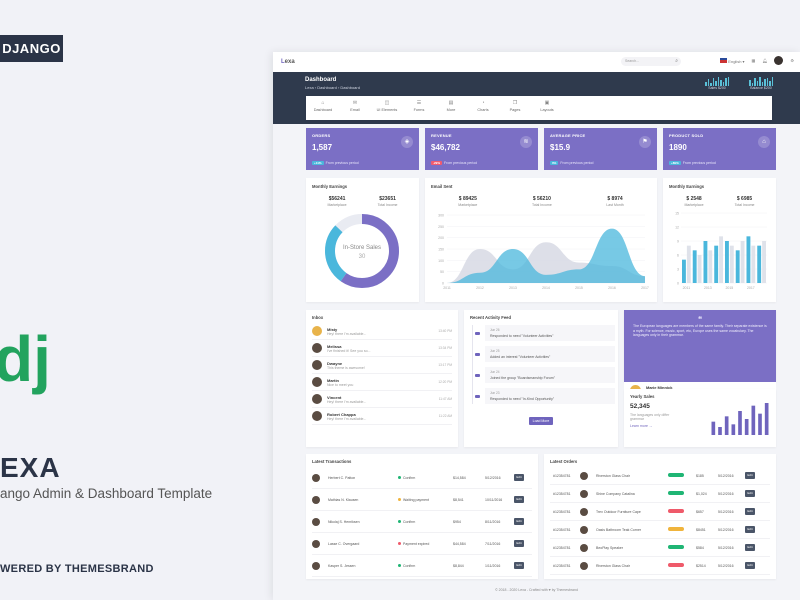 This screenshot has height=600, width=800. What do you see at coordinates (445, 399) in the screenshot?
I see `message-time: 11:47 AM` at bounding box center [445, 399].